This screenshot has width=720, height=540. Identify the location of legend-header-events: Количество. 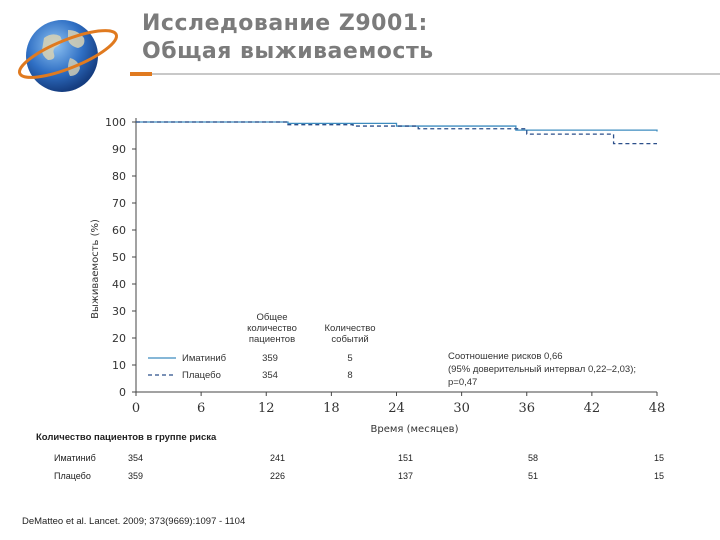
(349, 328).